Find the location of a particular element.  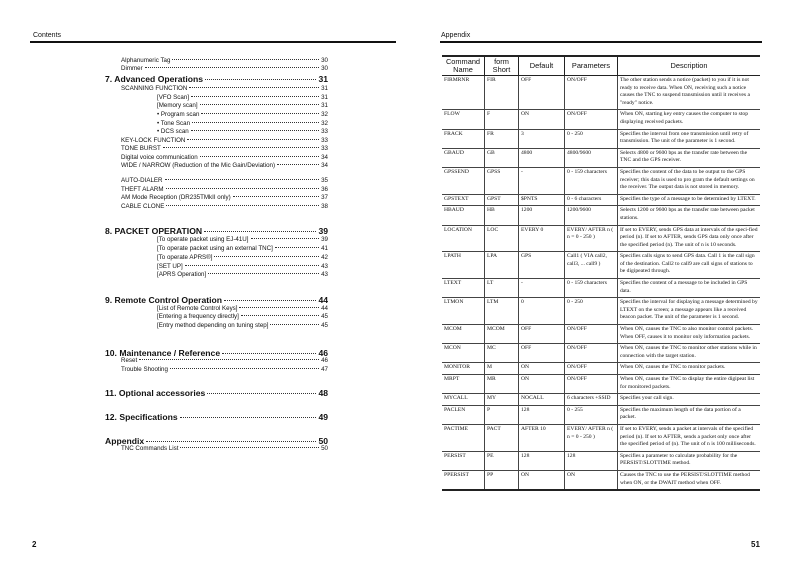

toc-entry: Dimmer 30 is located at coordinates (224, 68).